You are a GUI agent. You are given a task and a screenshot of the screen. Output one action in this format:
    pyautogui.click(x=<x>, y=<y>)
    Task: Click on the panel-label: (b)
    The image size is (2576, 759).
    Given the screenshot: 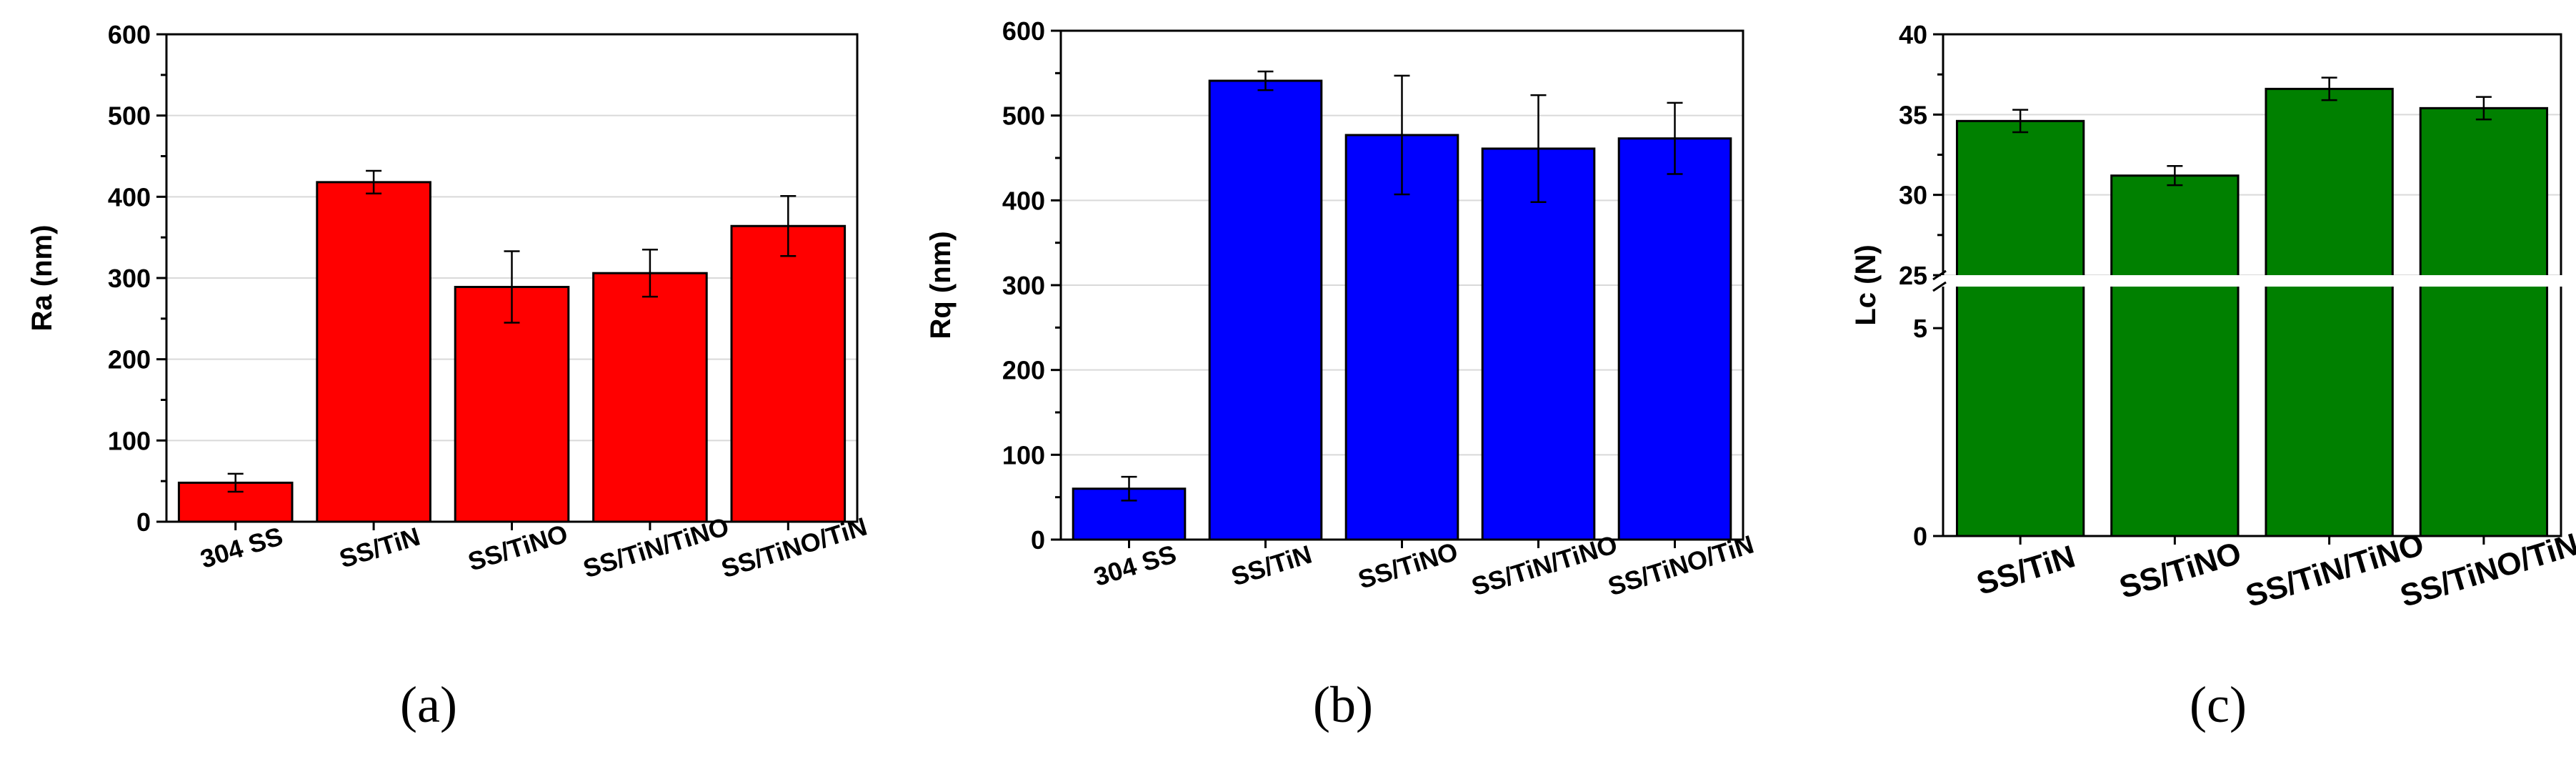 What is the action you would take?
    pyautogui.click(x=1343, y=704)
    